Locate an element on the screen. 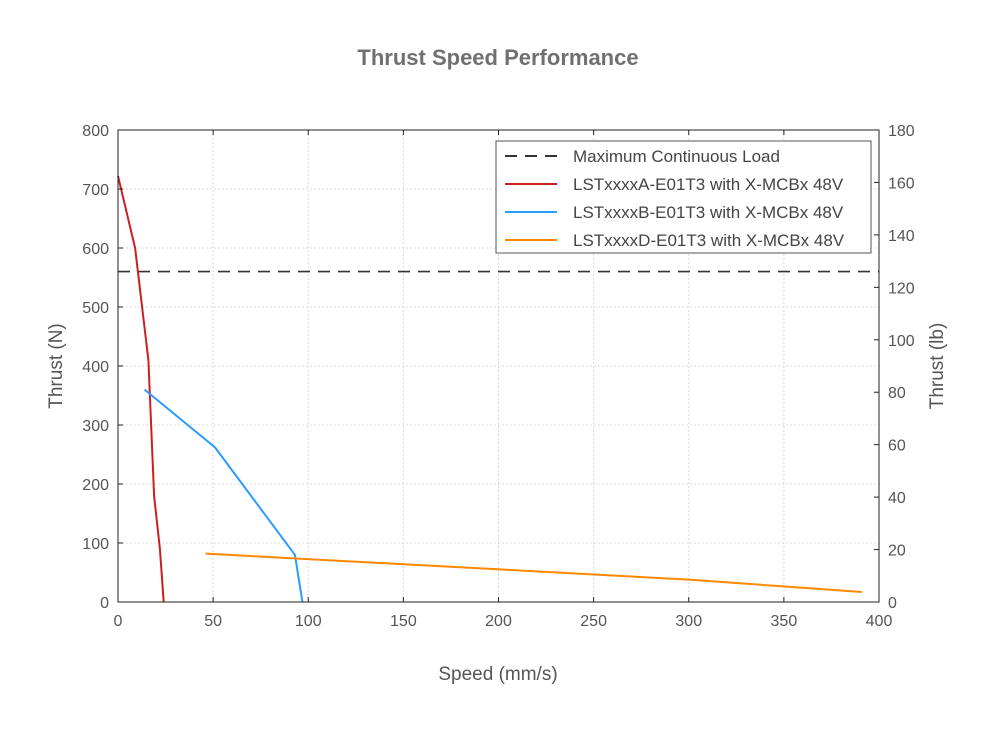 The width and height of the screenshot is (996, 732). y2-tick-label: 140 is located at coordinates (901, 236).